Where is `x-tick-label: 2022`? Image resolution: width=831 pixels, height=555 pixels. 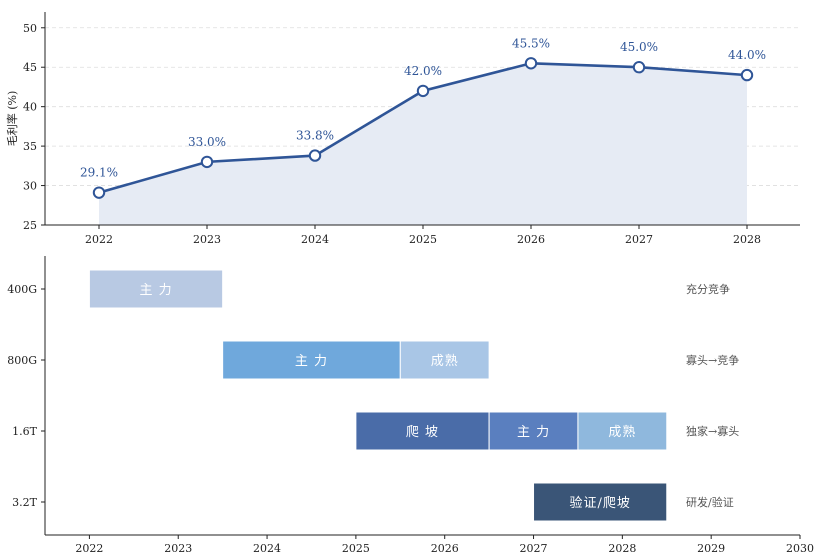 x-tick-label: 2022 is located at coordinates (99, 239).